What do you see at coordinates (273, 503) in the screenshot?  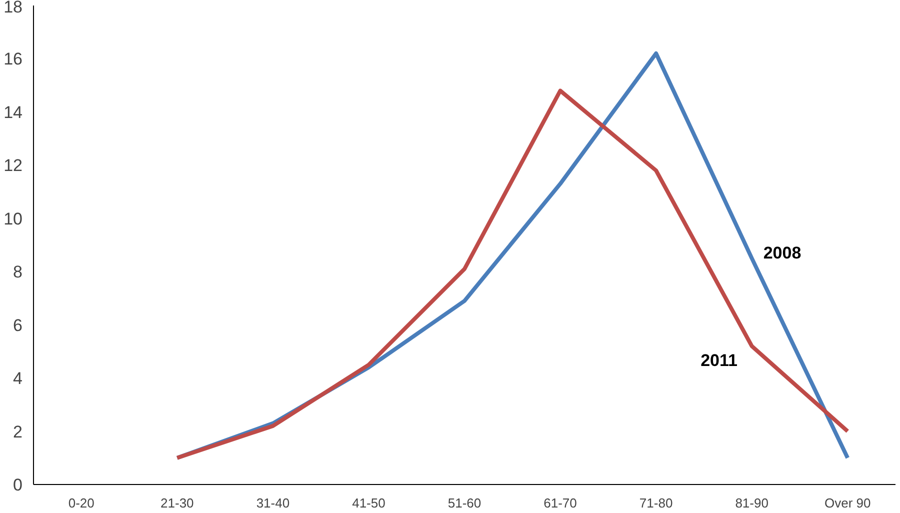 I see `x-tick-label: 31-40` at bounding box center [273, 503].